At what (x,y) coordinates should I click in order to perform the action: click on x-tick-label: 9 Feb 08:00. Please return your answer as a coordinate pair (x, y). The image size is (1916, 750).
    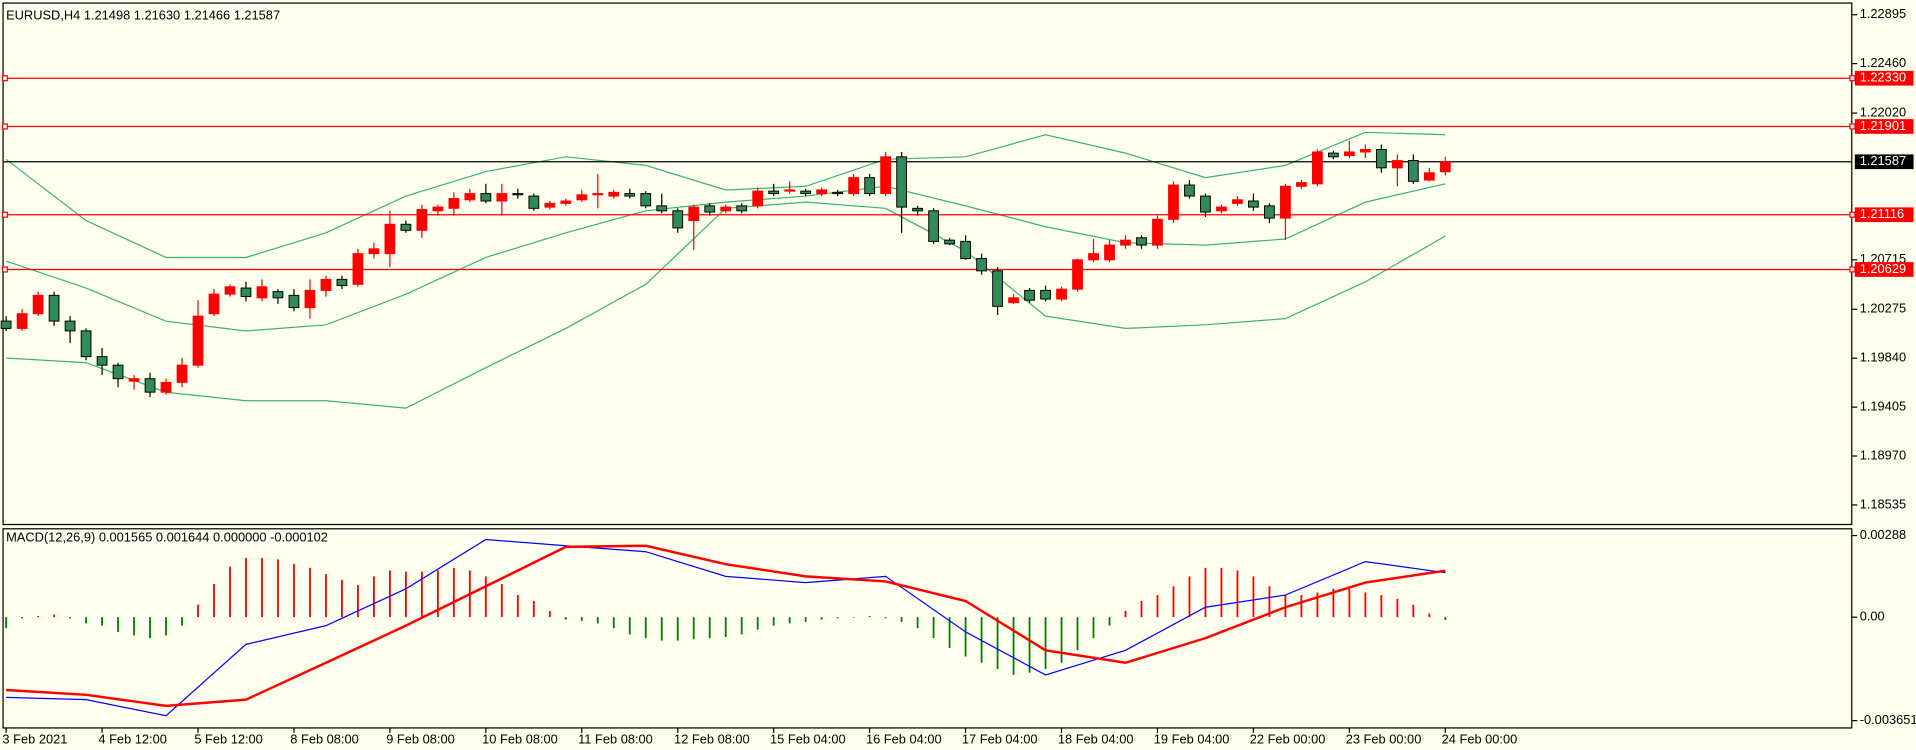
    Looking at the image, I should click on (420, 739).